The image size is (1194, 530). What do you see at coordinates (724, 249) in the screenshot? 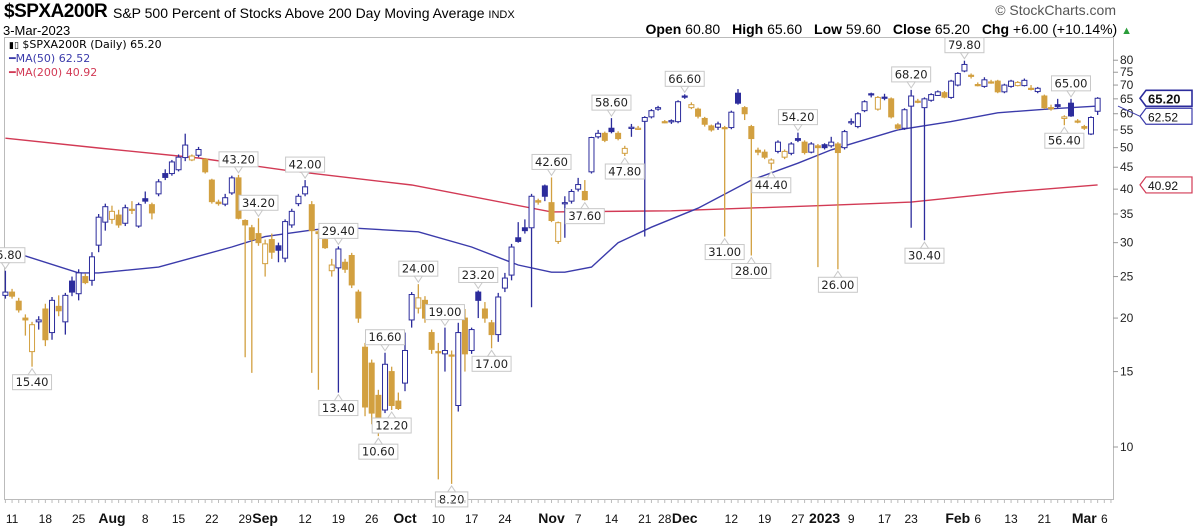
I see `price-annotation: 31.00` at bounding box center [724, 249].